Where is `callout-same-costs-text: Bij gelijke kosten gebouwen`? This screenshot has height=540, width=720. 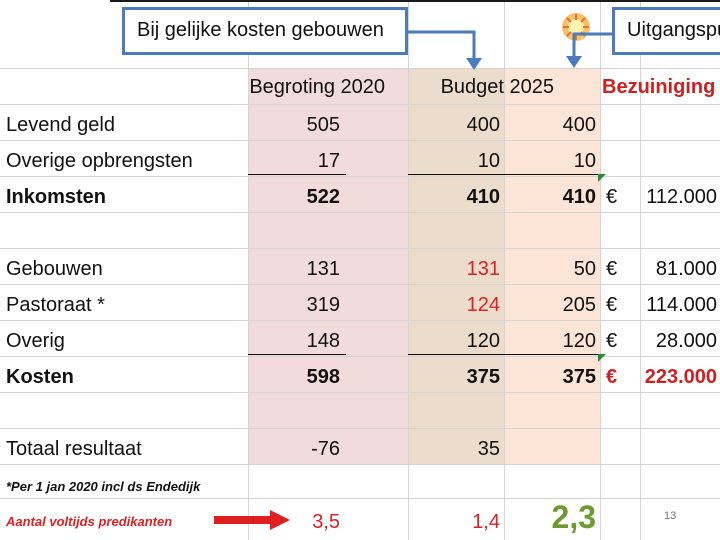
callout-same-costs-text: Bij gelijke kosten gebouwen is located at coordinates (260, 30).